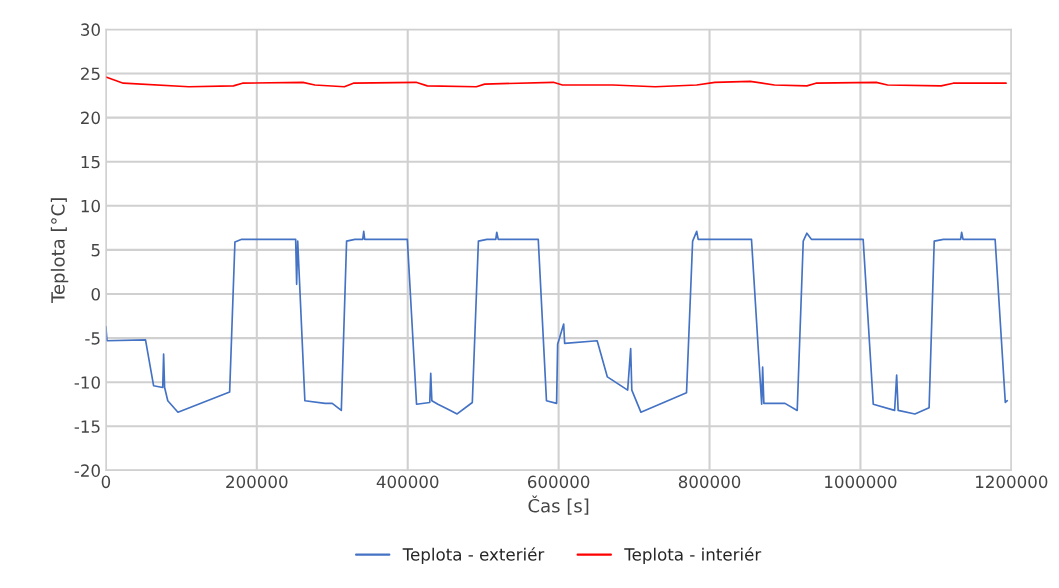 The image size is (1059, 588). I want to click on y-axis-title: Teplota [°C], so click(59, 251).